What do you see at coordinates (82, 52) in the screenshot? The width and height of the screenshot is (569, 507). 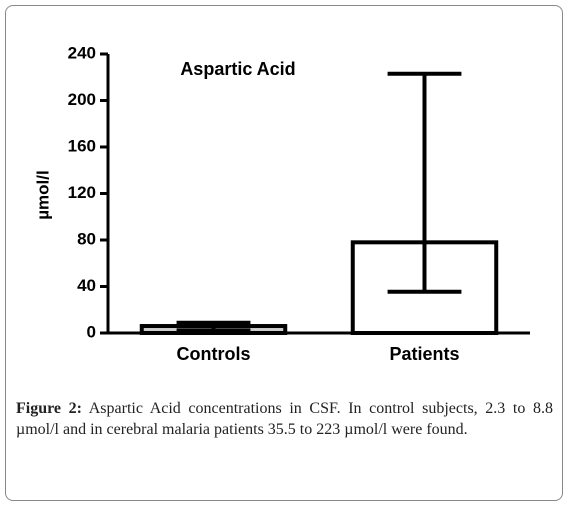 I see `y-tick-label: 240` at bounding box center [82, 52].